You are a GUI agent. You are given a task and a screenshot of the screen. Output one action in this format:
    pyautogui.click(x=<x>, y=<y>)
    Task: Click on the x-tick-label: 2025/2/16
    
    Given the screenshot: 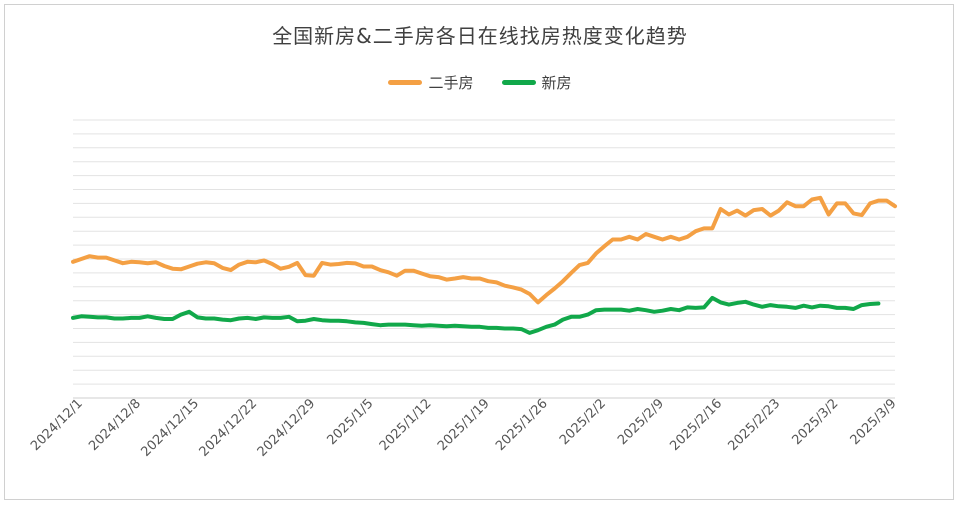 What is the action you would take?
    pyautogui.click(x=696, y=425)
    